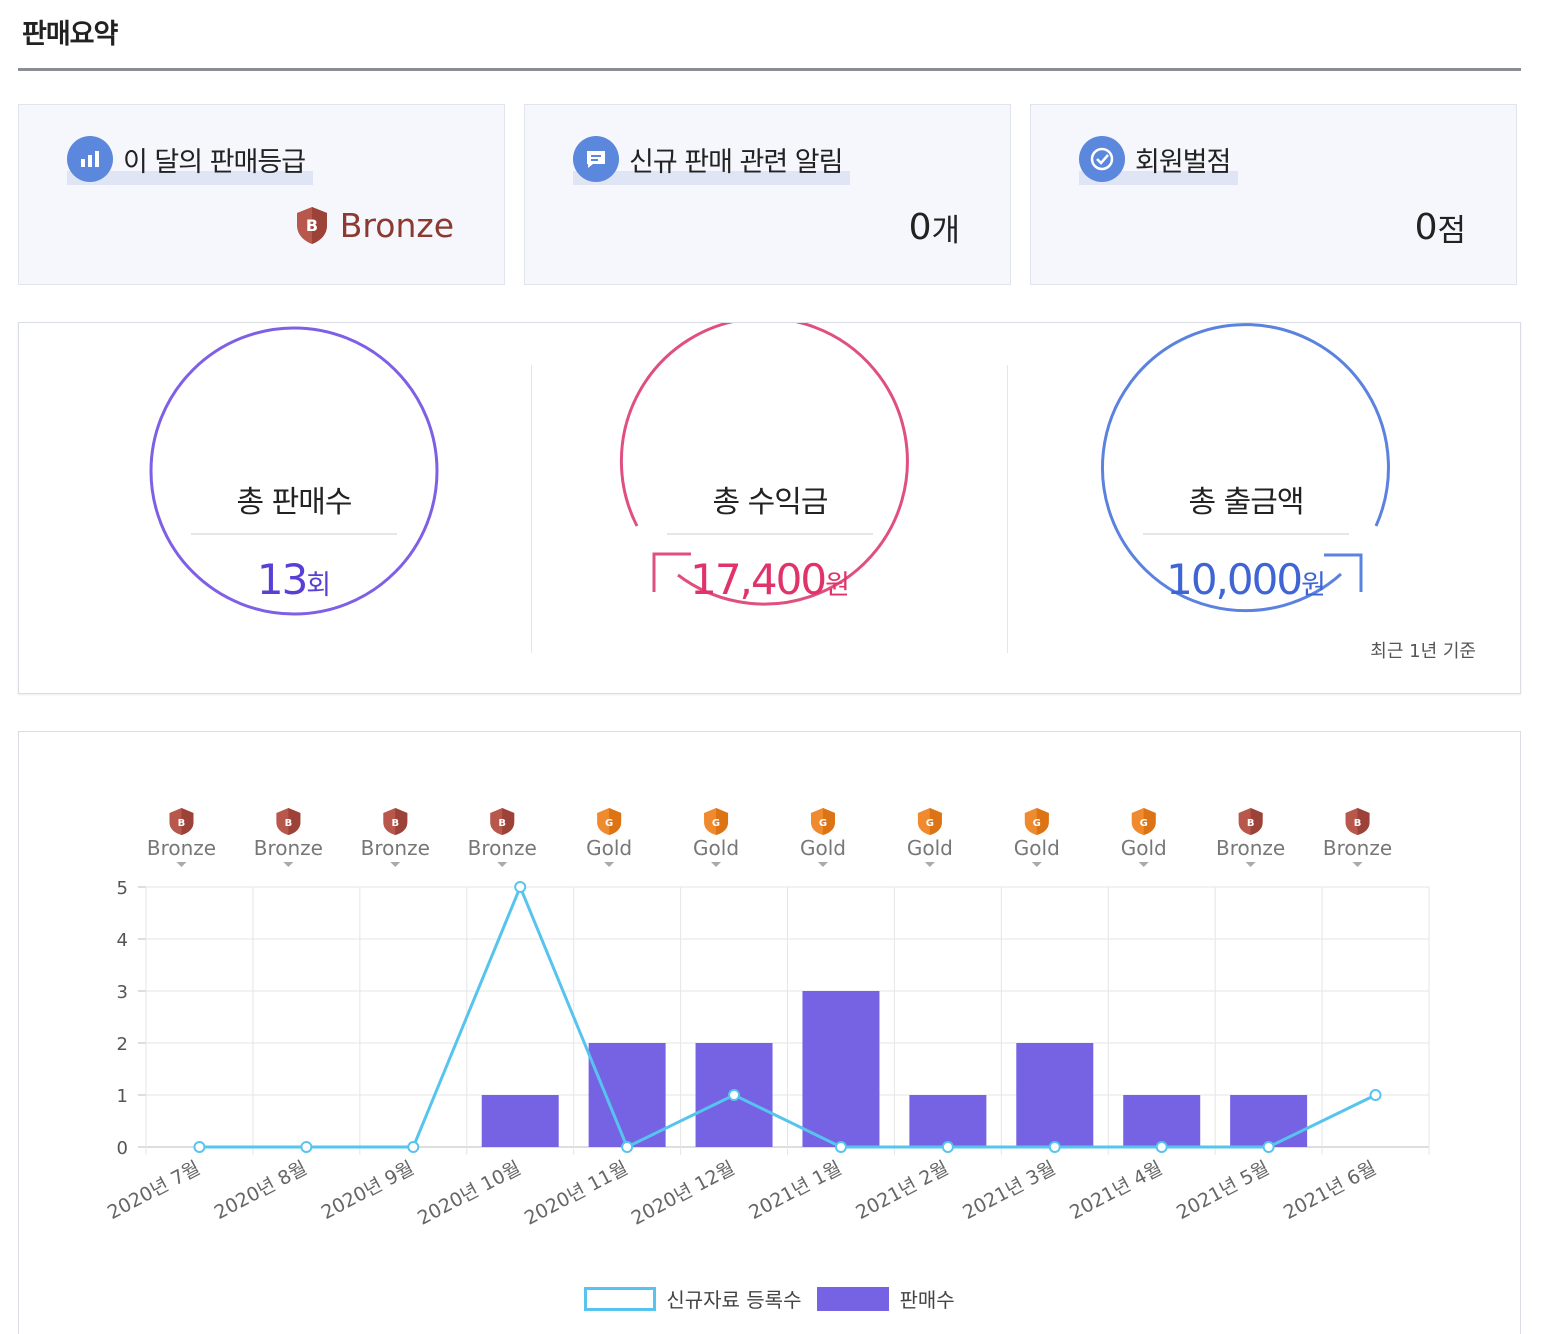 Image resolution: width=1541 pixels, height=1334 pixels. I want to click on total-revenue-arrow, so click(671, 572).